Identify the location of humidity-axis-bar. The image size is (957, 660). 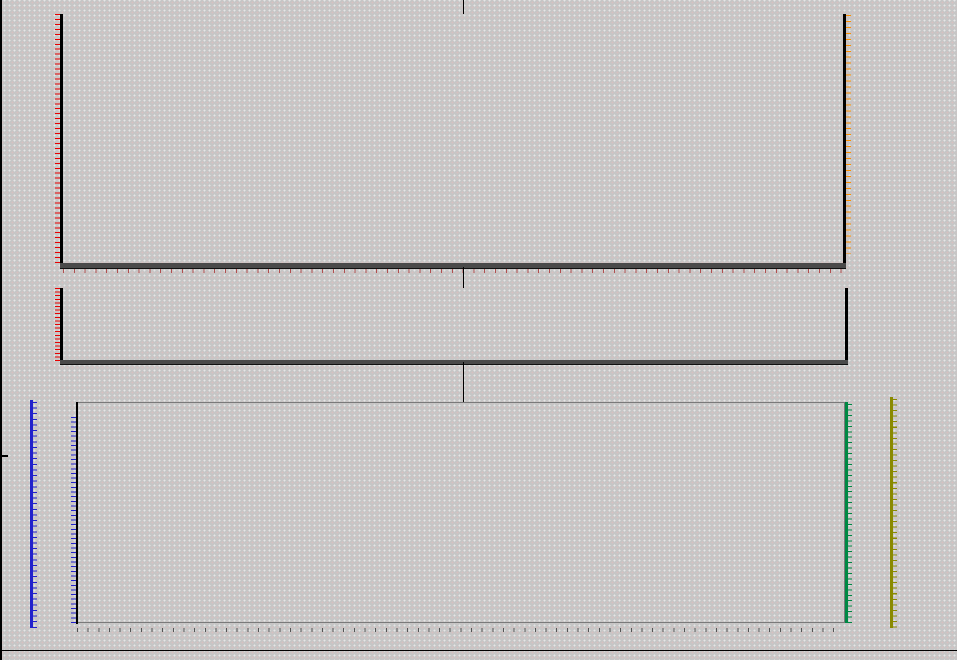
(31, 514).